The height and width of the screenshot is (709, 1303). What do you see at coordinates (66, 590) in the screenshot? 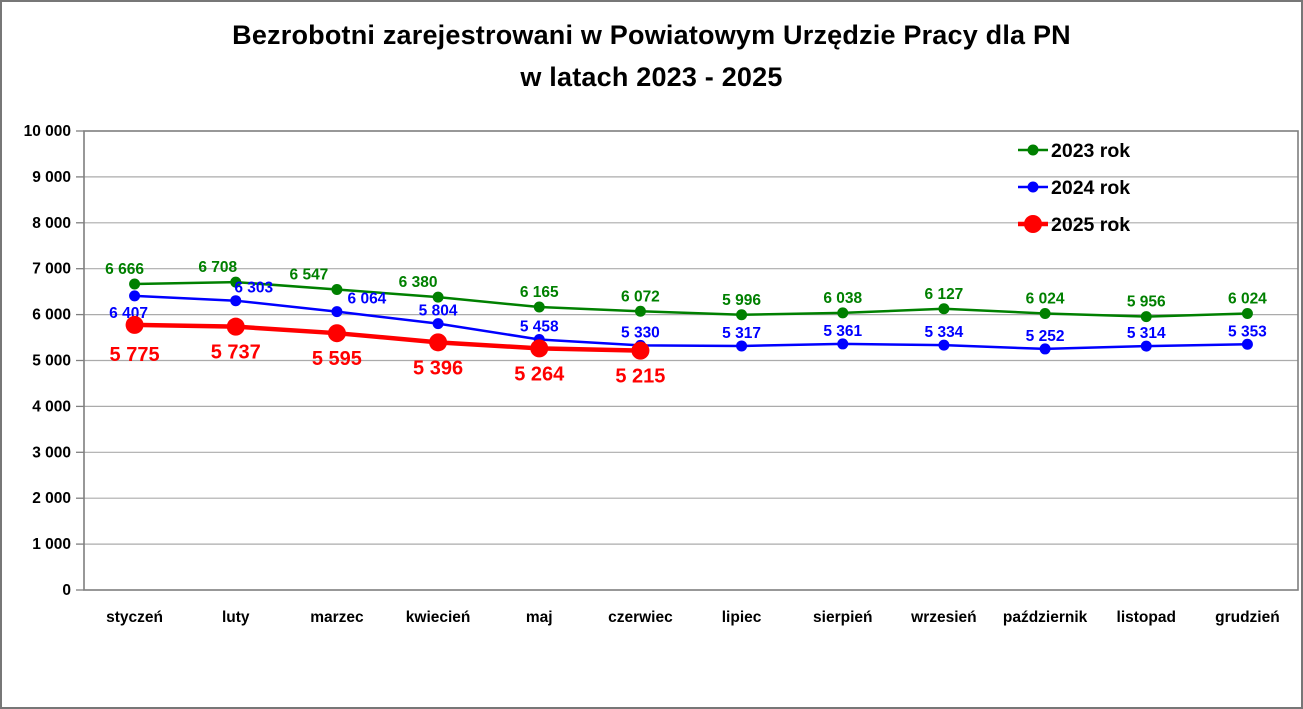
I see `y-axis-label: 0` at bounding box center [66, 590].